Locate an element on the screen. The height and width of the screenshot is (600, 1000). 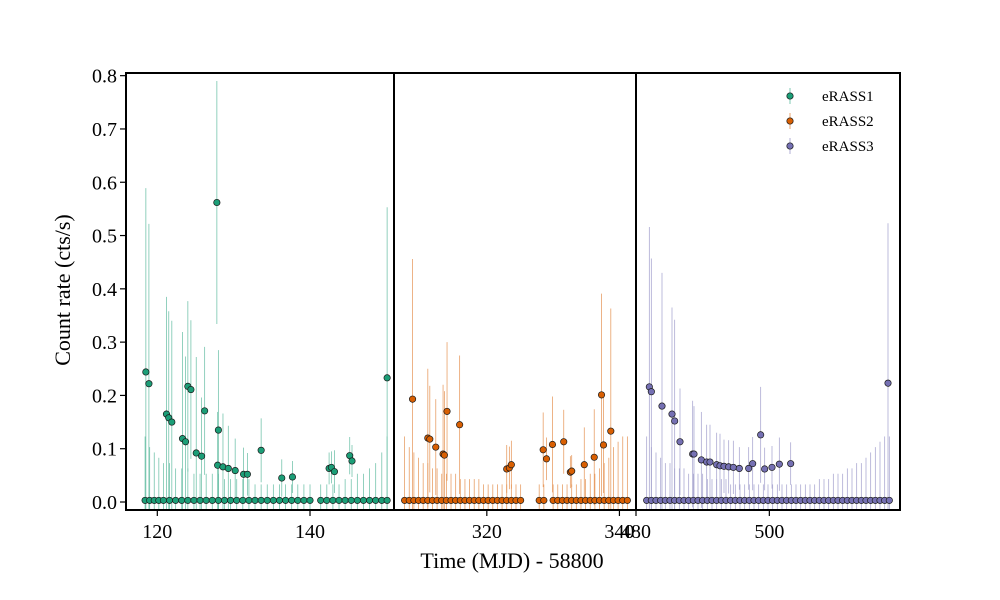
x-tick-label: 340 is located at coordinates (619, 532).